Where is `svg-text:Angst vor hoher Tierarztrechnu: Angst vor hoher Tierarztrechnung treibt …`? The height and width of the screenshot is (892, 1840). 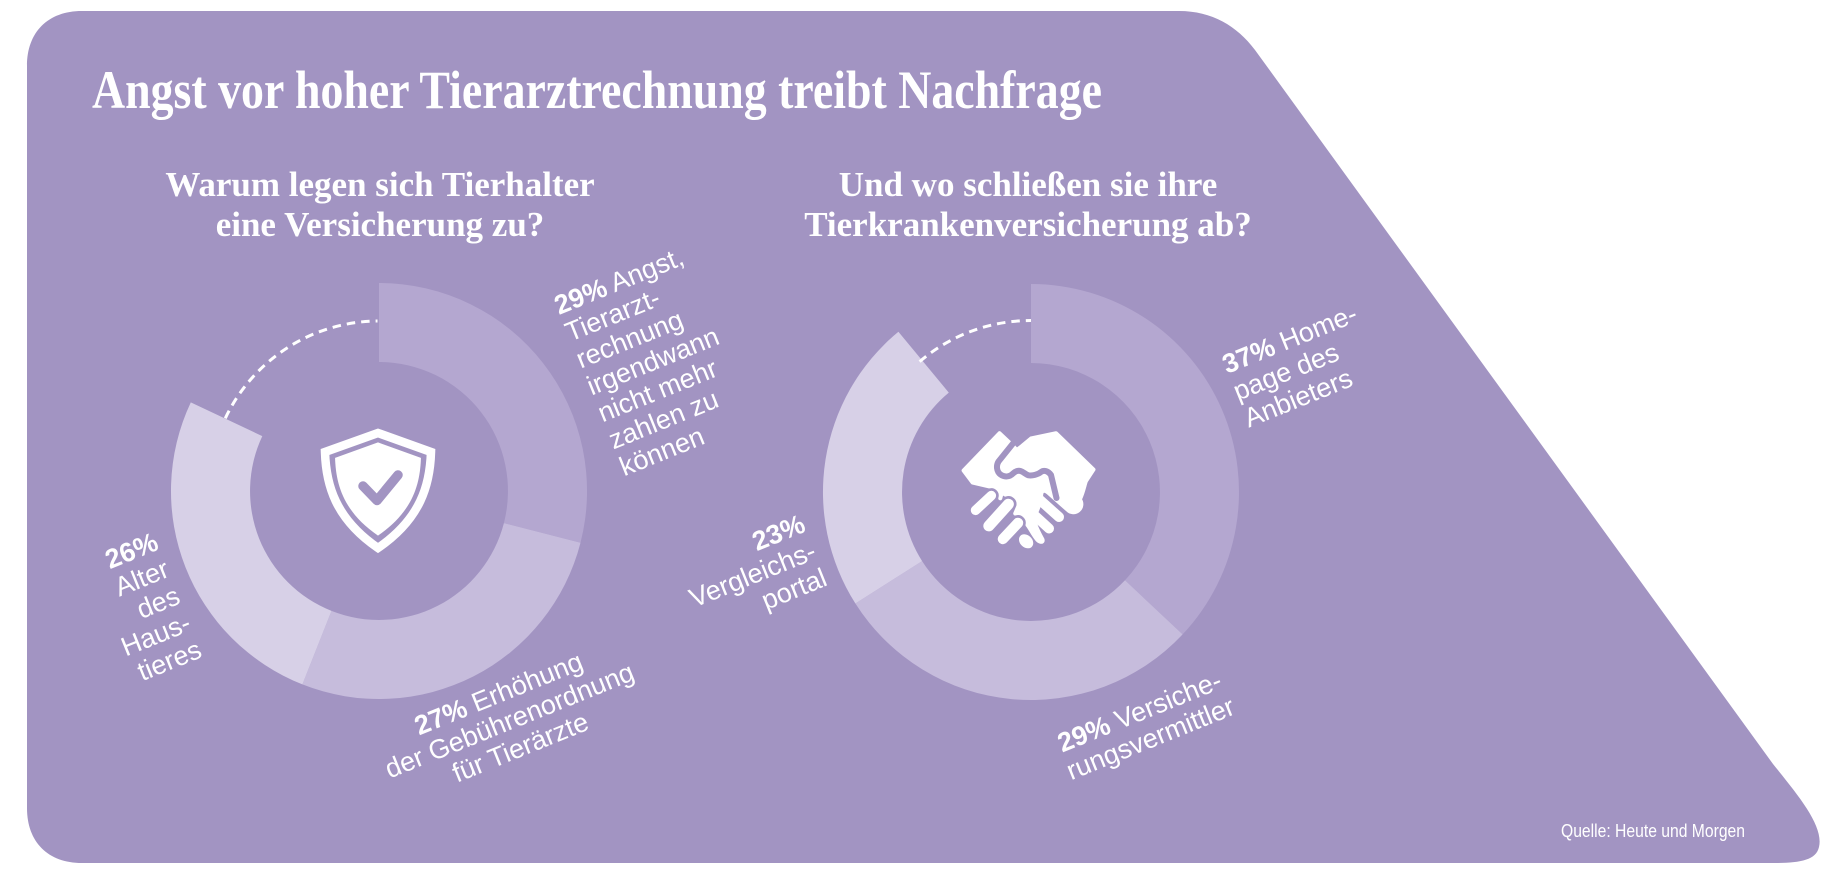 svg-text:Angst vor hoher Tierarztrechnu: Angst vor hoher Tierarztrechnung treibt … is located at coordinates (597, 90).